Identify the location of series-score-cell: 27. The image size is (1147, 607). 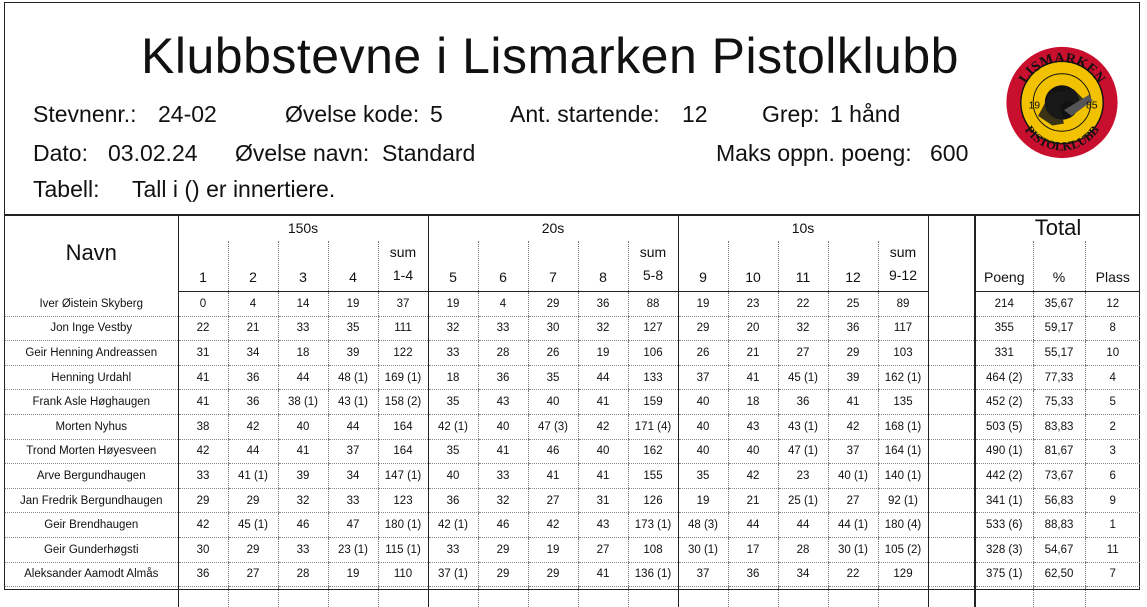
(853, 500).